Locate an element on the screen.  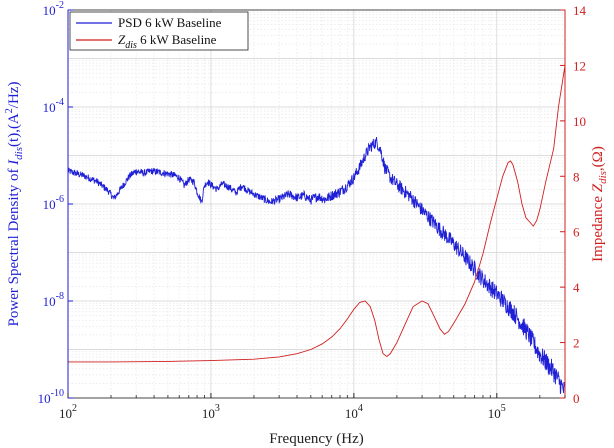
right-axis-title-suffix: ,(Ω) is located at coordinates (598, 158).